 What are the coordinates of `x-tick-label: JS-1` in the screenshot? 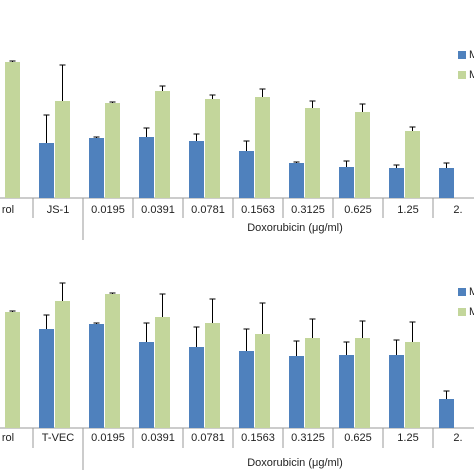 It's located at (58, 210).